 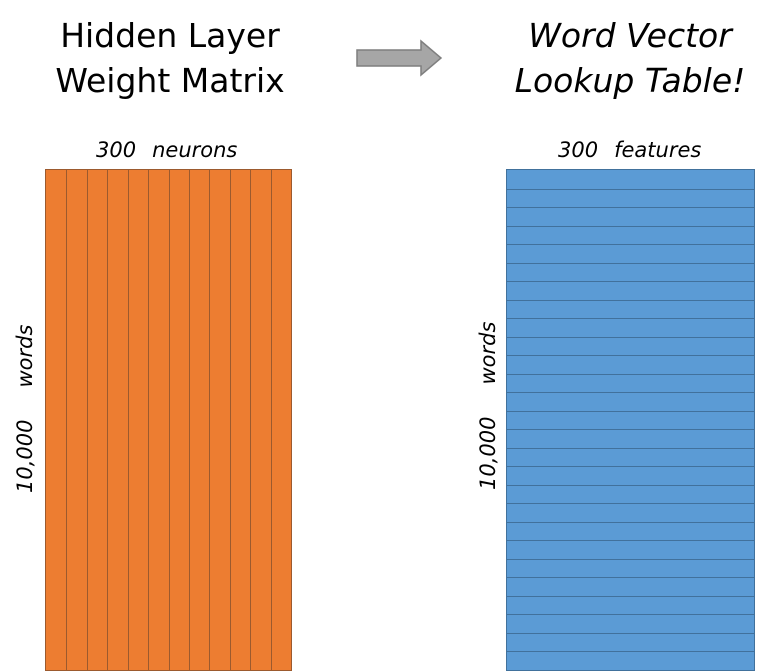 What do you see at coordinates (488, 453) in the screenshot?
I see `lookup-table-rows-count: 10,000` at bounding box center [488, 453].